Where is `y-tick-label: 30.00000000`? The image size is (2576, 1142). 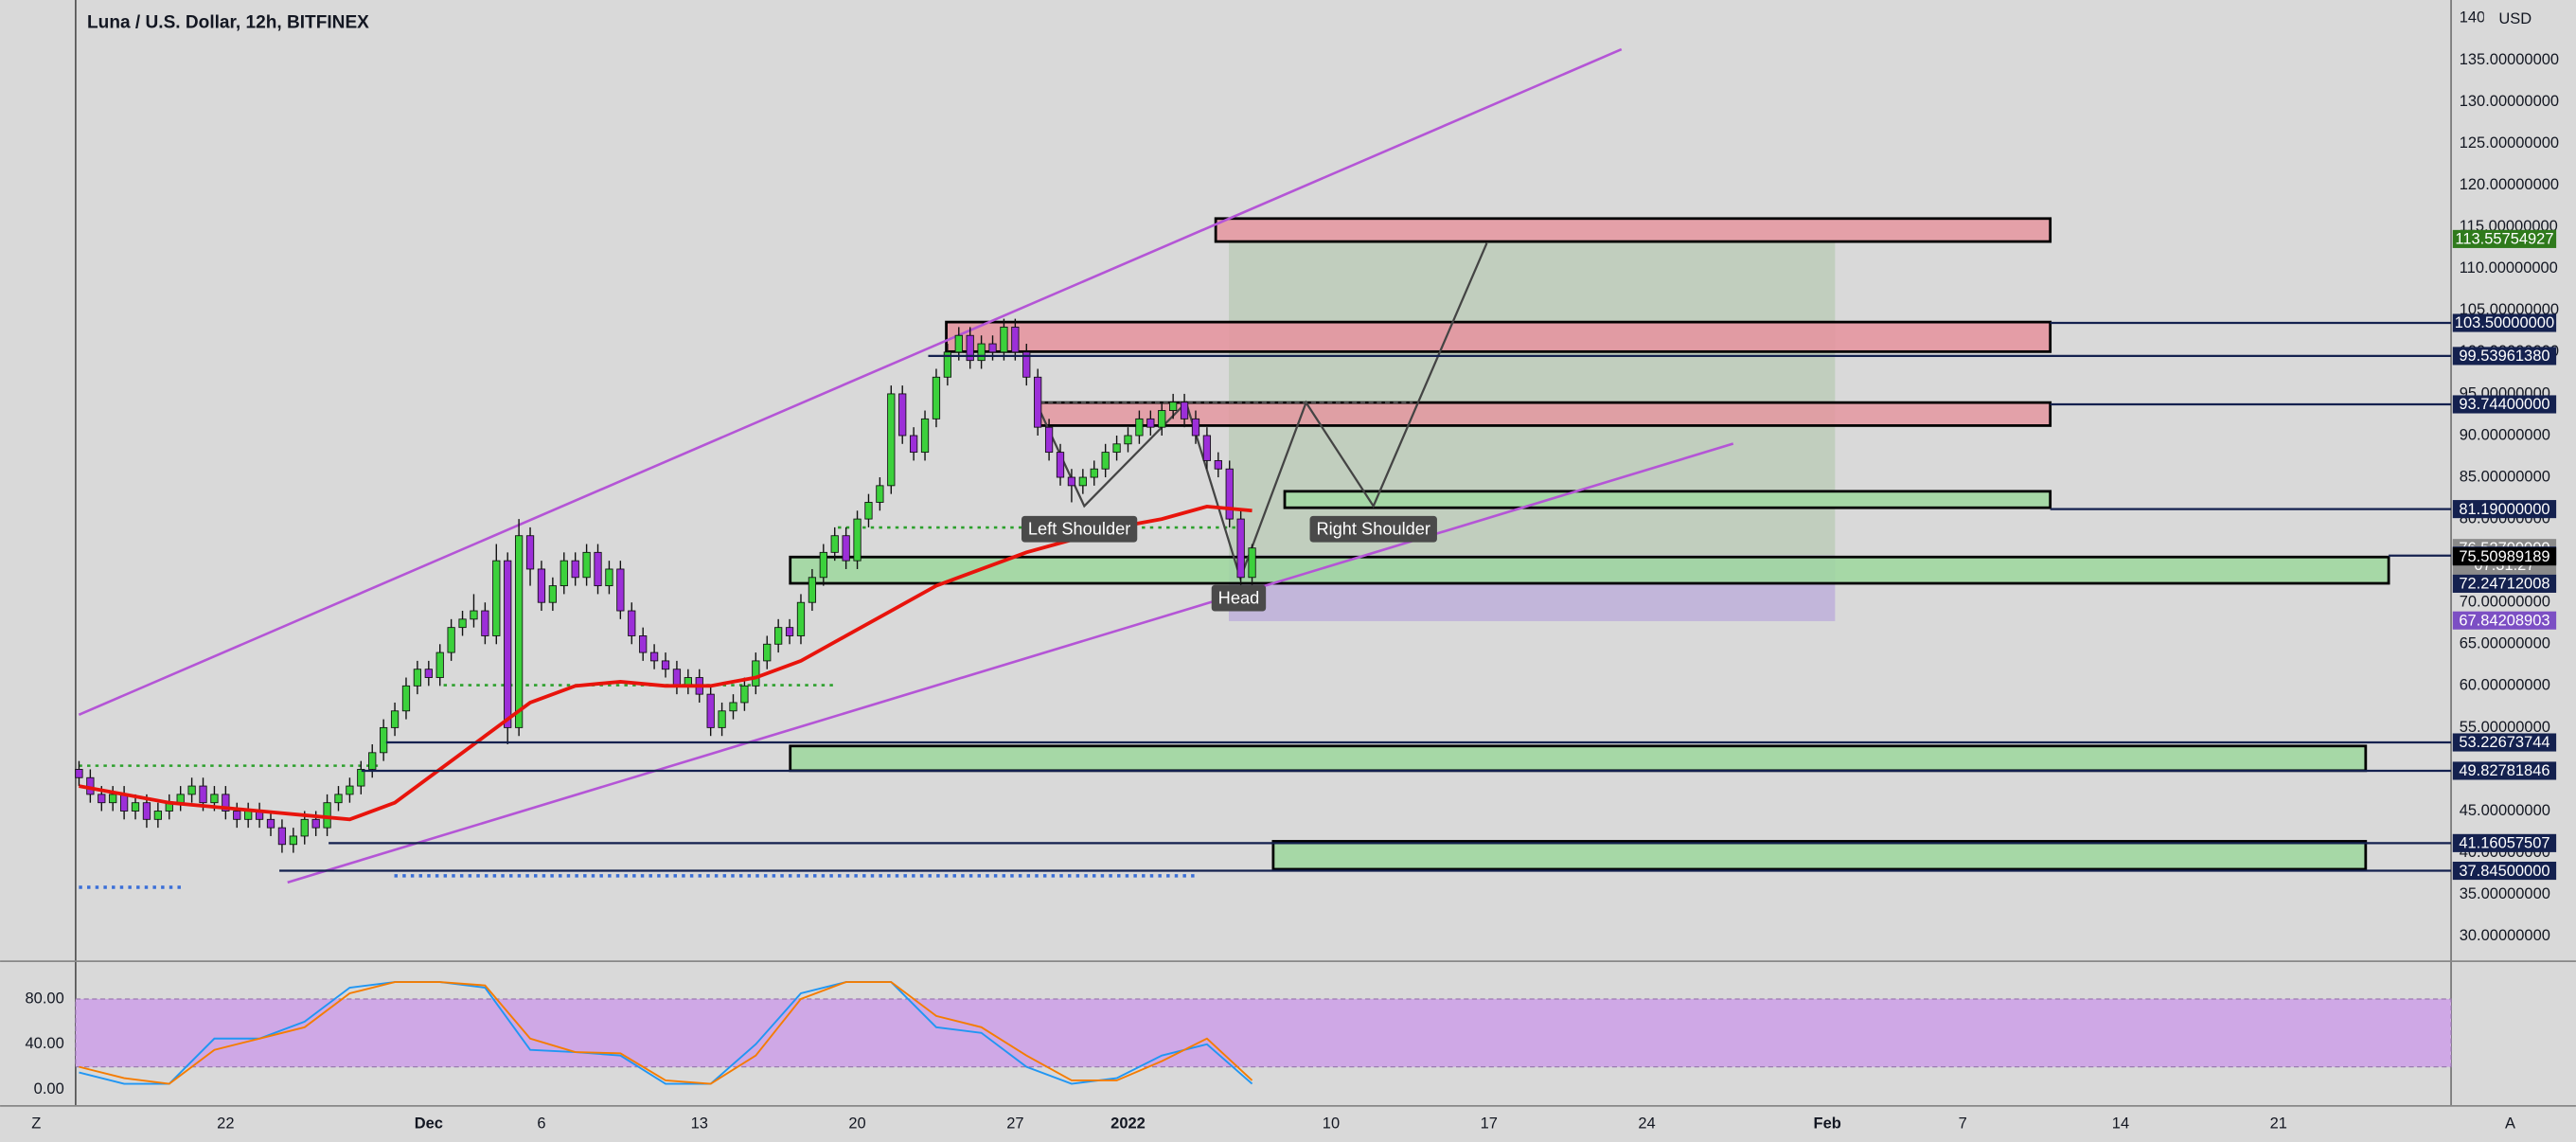 y-tick-label: 30.00000000 is located at coordinates (2505, 935).